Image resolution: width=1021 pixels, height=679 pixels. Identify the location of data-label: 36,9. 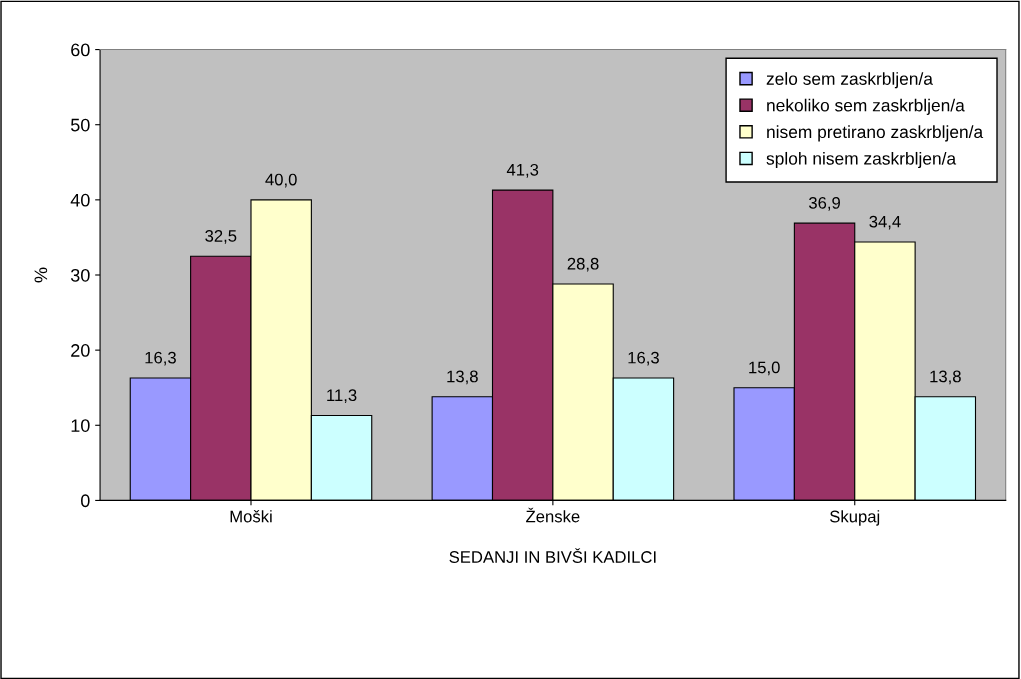
(824, 203).